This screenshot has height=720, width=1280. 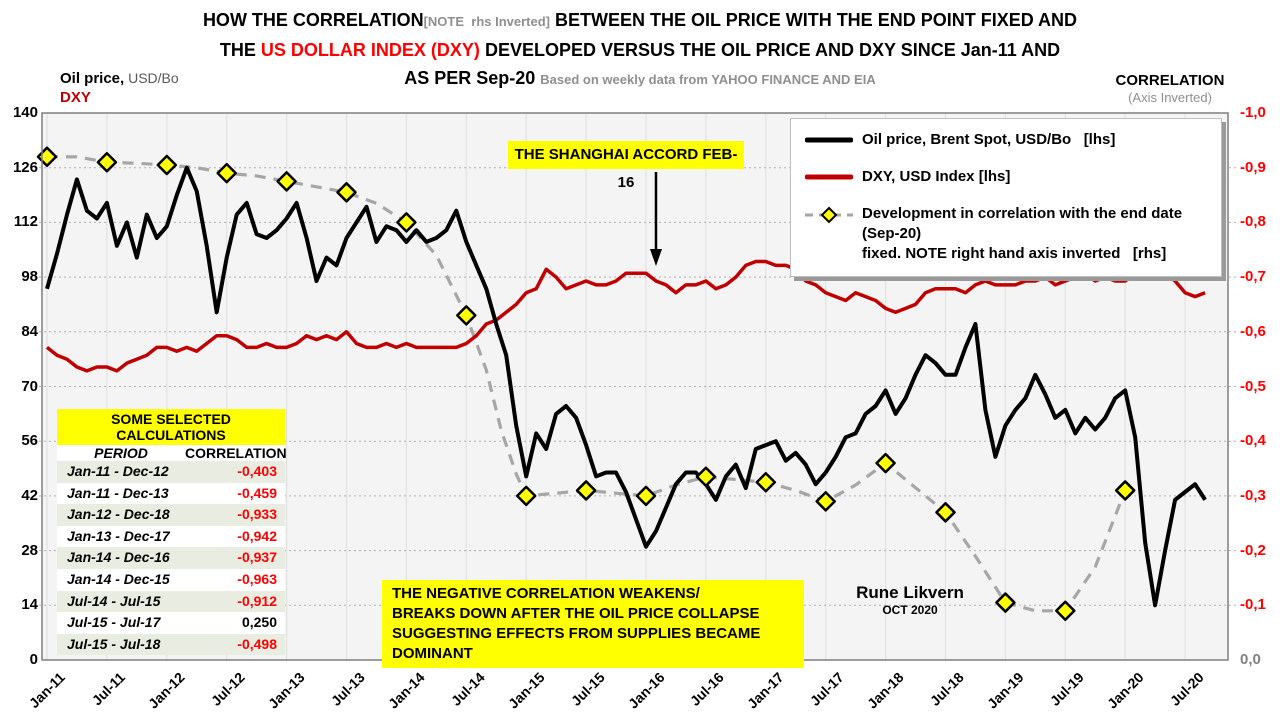 What do you see at coordinates (171, 579) in the screenshot?
I see `table-row: Jan-14 - Dec-15 -0,963` at bounding box center [171, 579].